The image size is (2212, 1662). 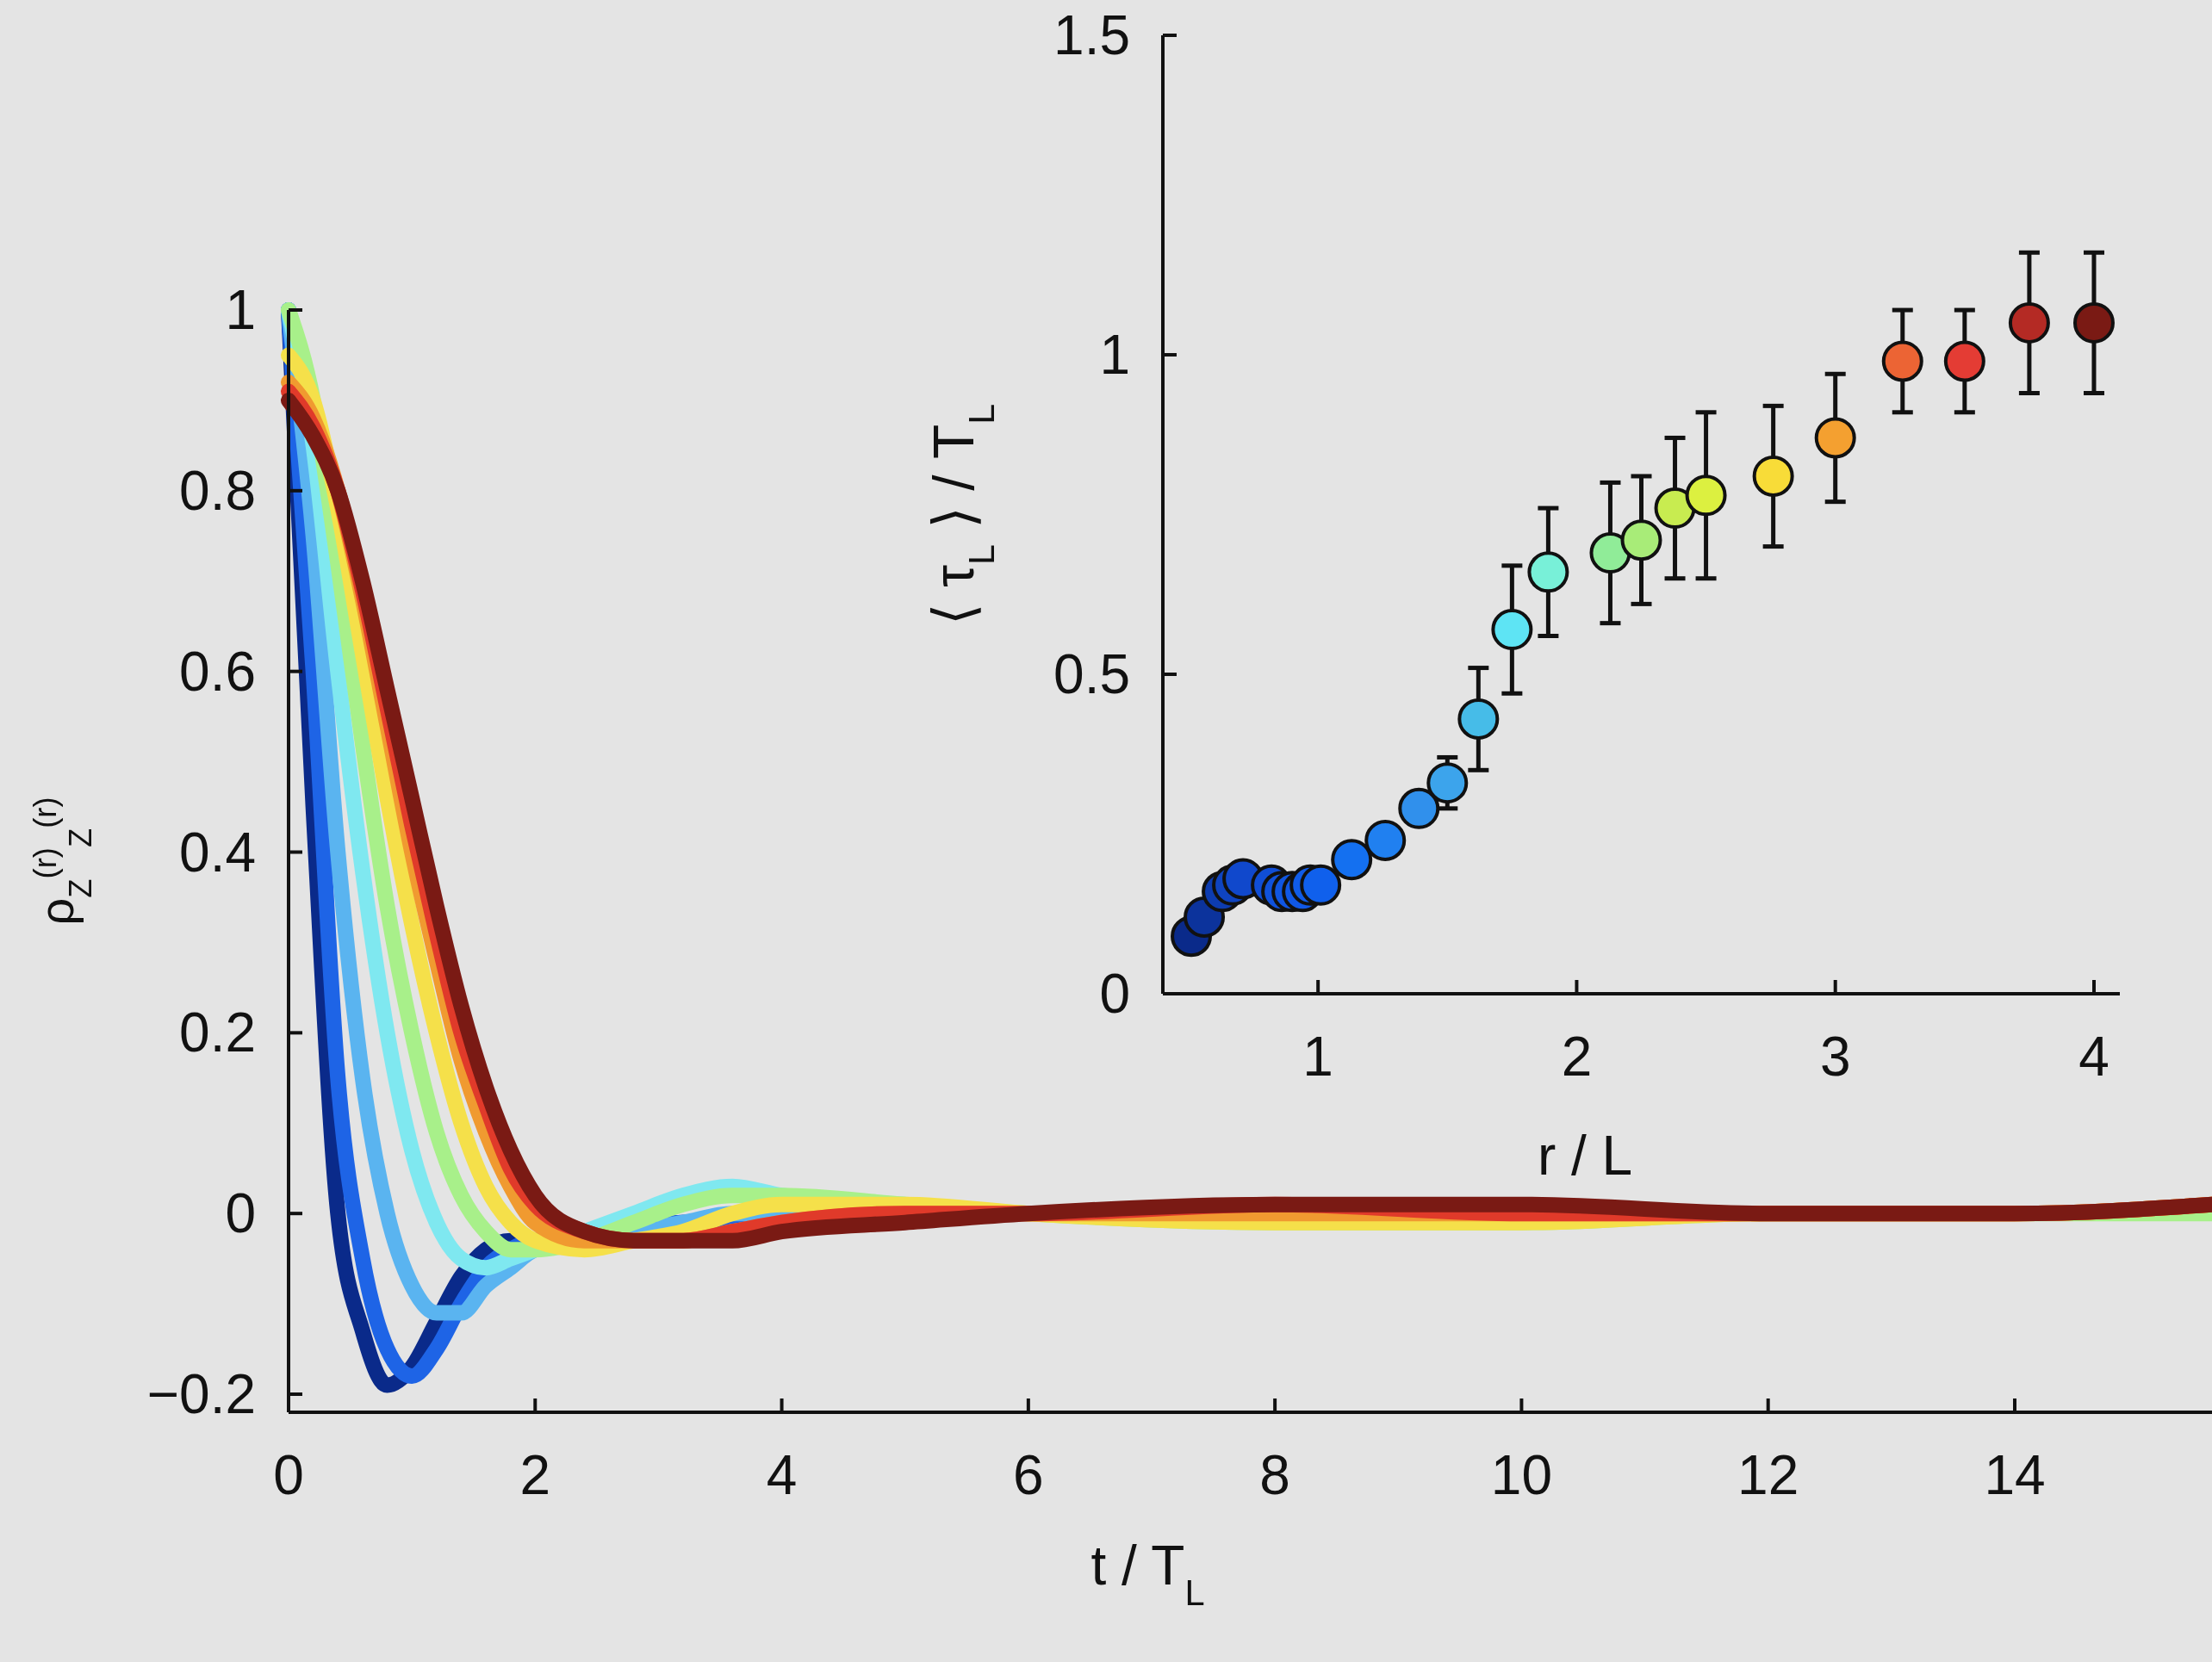 What do you see at coordinates (1274, 1475) in the screenshot?
I see `x-tick-label: 8` at bounding box center [1274, 1475].